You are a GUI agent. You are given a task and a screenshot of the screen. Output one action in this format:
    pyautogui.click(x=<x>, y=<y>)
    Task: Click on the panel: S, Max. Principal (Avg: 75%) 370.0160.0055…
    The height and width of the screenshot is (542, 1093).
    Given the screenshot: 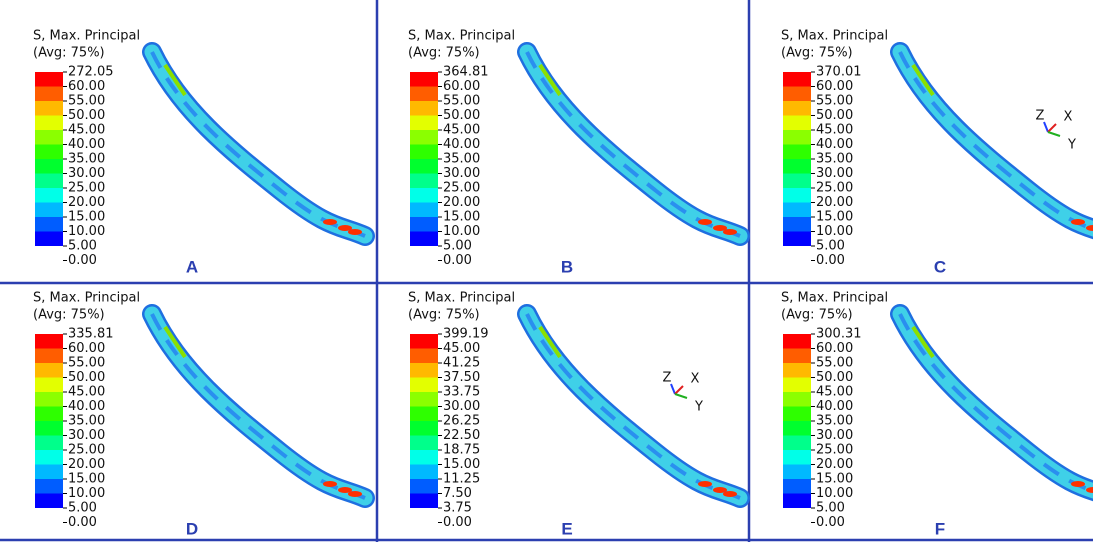 What is the action you would take?
    pyautogui.click(x=937, y=152)
    